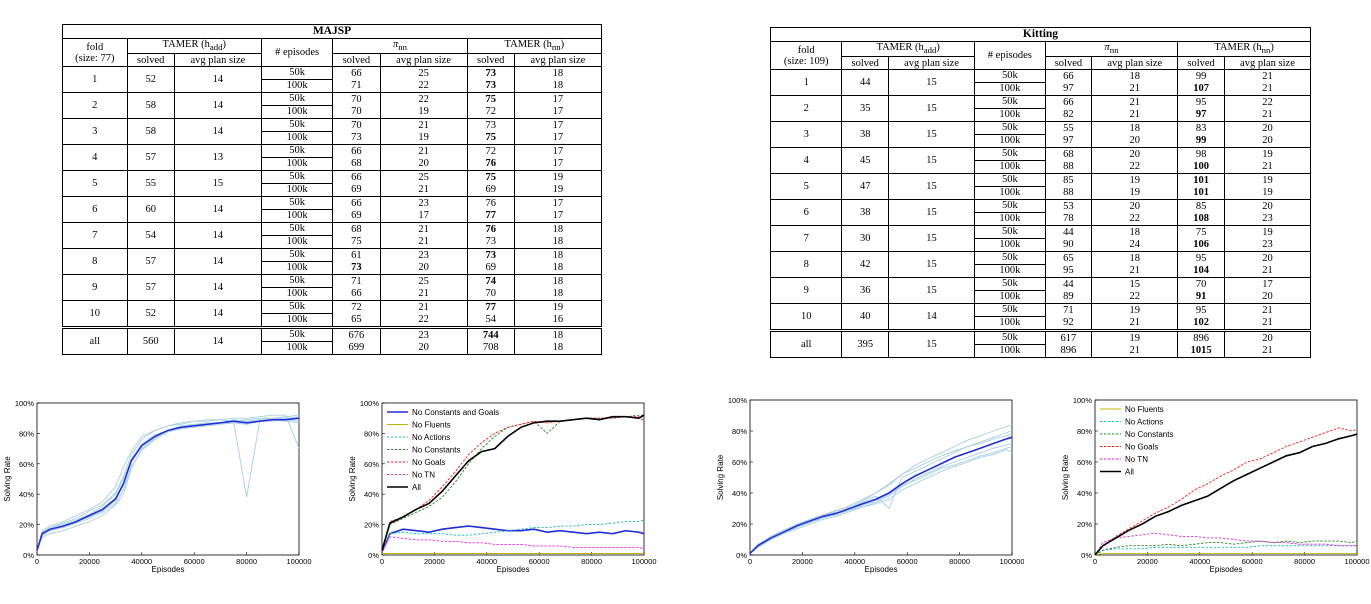 This screenshot has width=1371, height=604. I want to click on tamer-hnn-header: TAMER (hnn), so click(1244, 49).